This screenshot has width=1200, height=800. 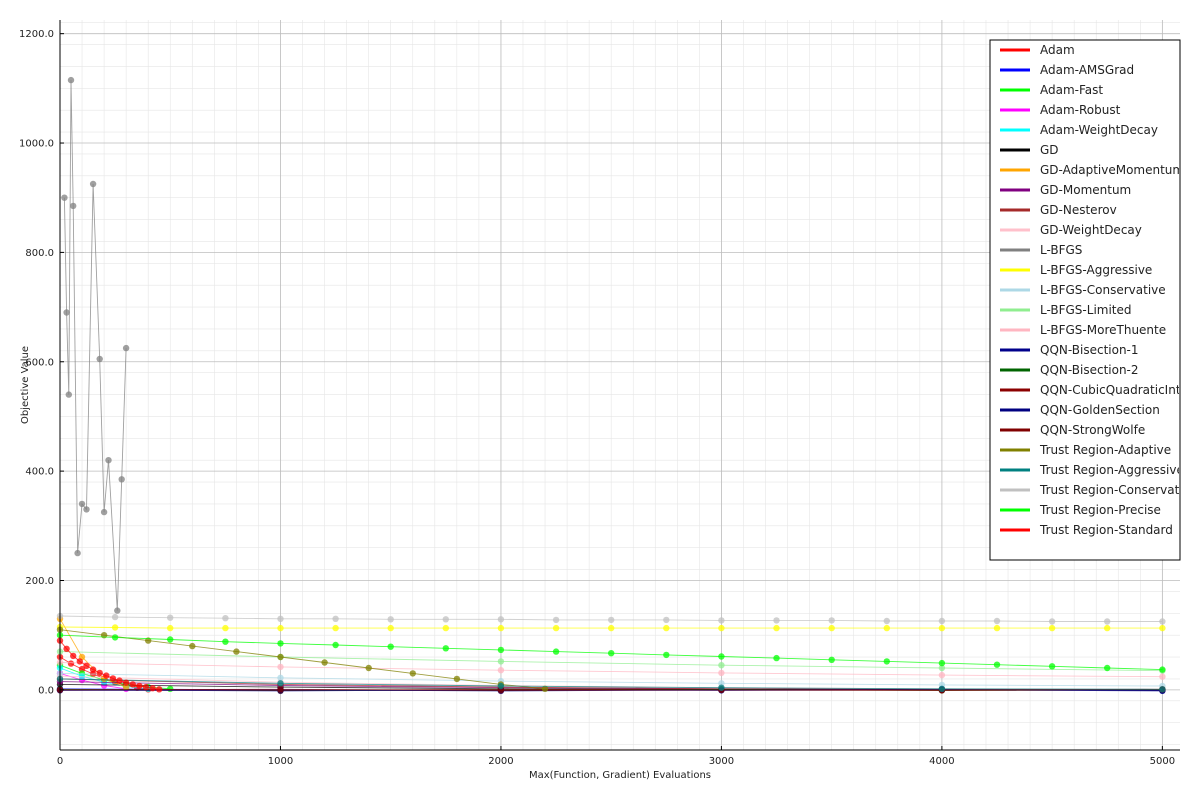 I want to click on y-axis-label: Objective Value, so click(x=25, y=385).